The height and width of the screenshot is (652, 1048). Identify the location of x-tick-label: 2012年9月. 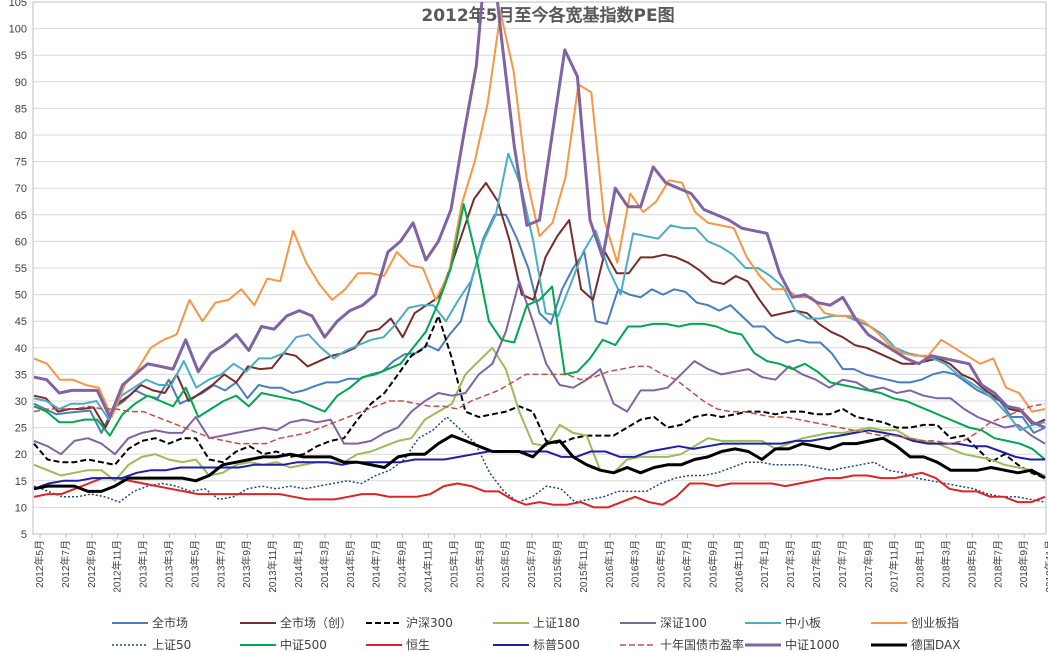
(91, 564).